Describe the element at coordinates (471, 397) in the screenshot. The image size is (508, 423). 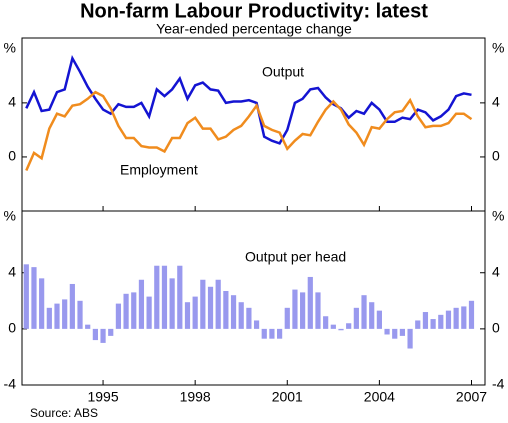
I see `x-tick-label: 2007` at that location.